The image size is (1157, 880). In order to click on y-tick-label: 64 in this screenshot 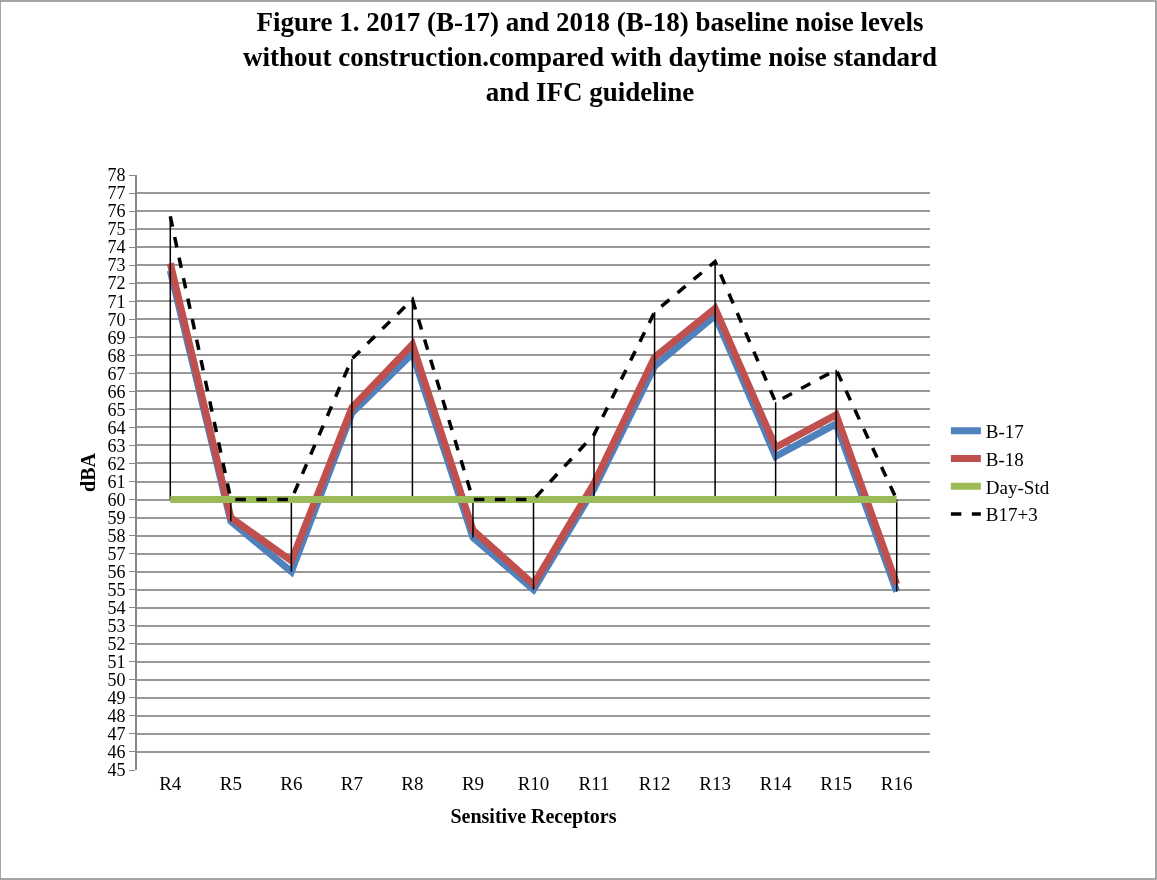, I will do `click(116, 427)`.